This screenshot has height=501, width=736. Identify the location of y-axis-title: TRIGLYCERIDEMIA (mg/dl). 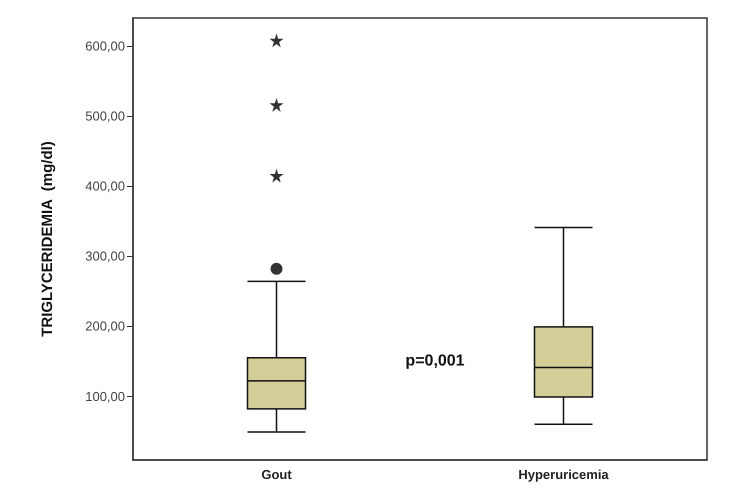
(47, 239).